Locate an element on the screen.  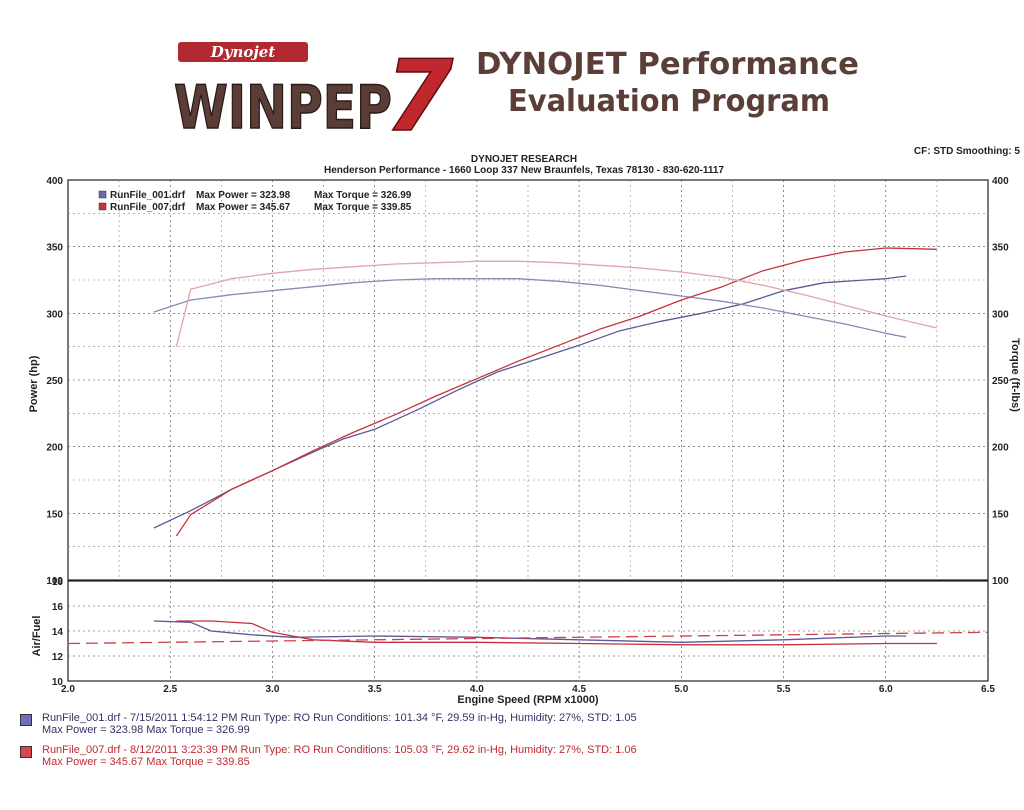
afr-grid is located at coordinates (528, 631).